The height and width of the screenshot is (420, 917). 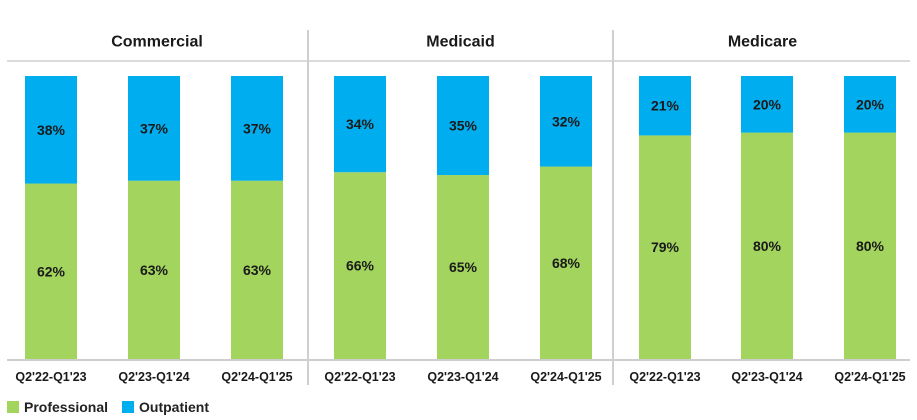 I want to click on bar-commercial-1-outpatient, so click(x=51, y=130).